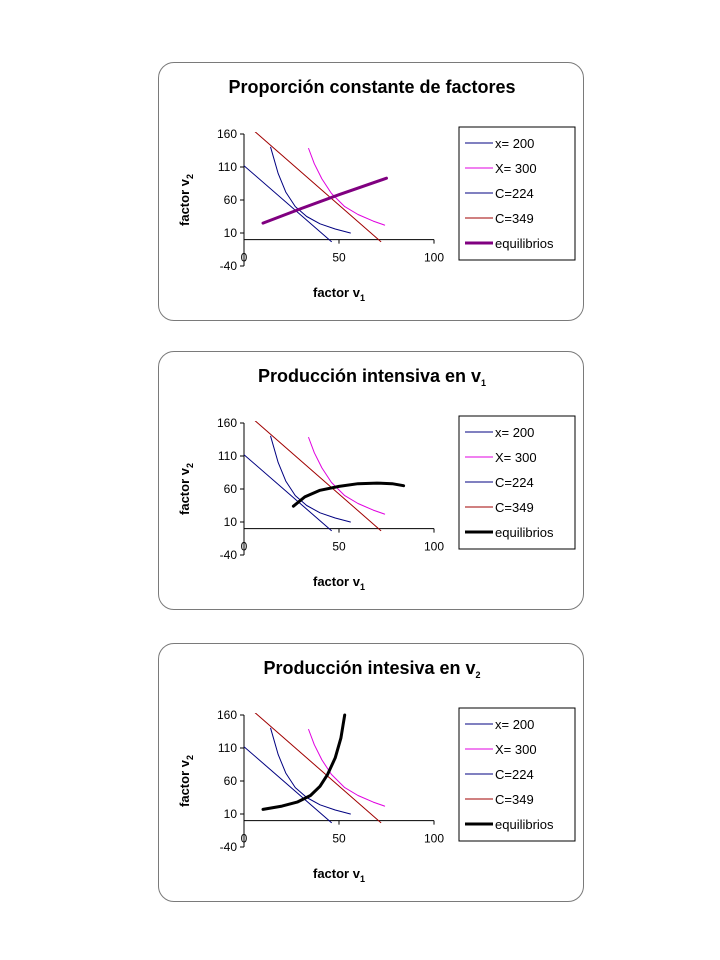 The image size is (720, 960). I want to click on chart-title-main: Proporción constante de factores, so click(371, 87).